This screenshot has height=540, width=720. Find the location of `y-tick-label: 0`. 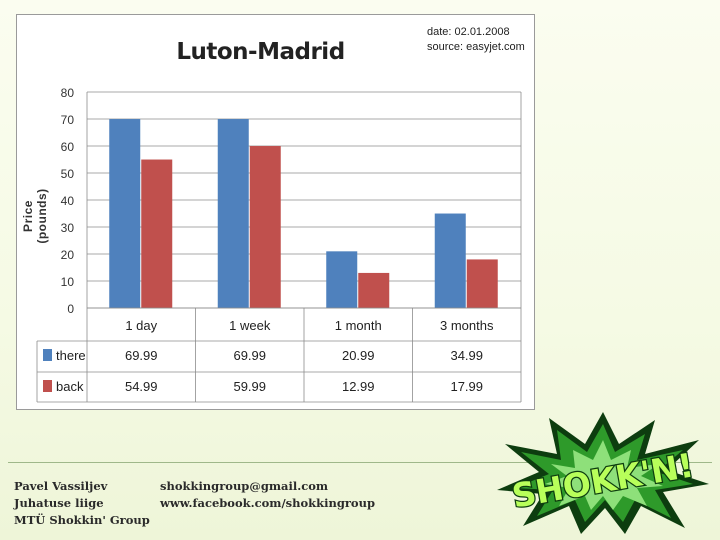

y-tick-label: 0 is located at coordinates (70, 309).